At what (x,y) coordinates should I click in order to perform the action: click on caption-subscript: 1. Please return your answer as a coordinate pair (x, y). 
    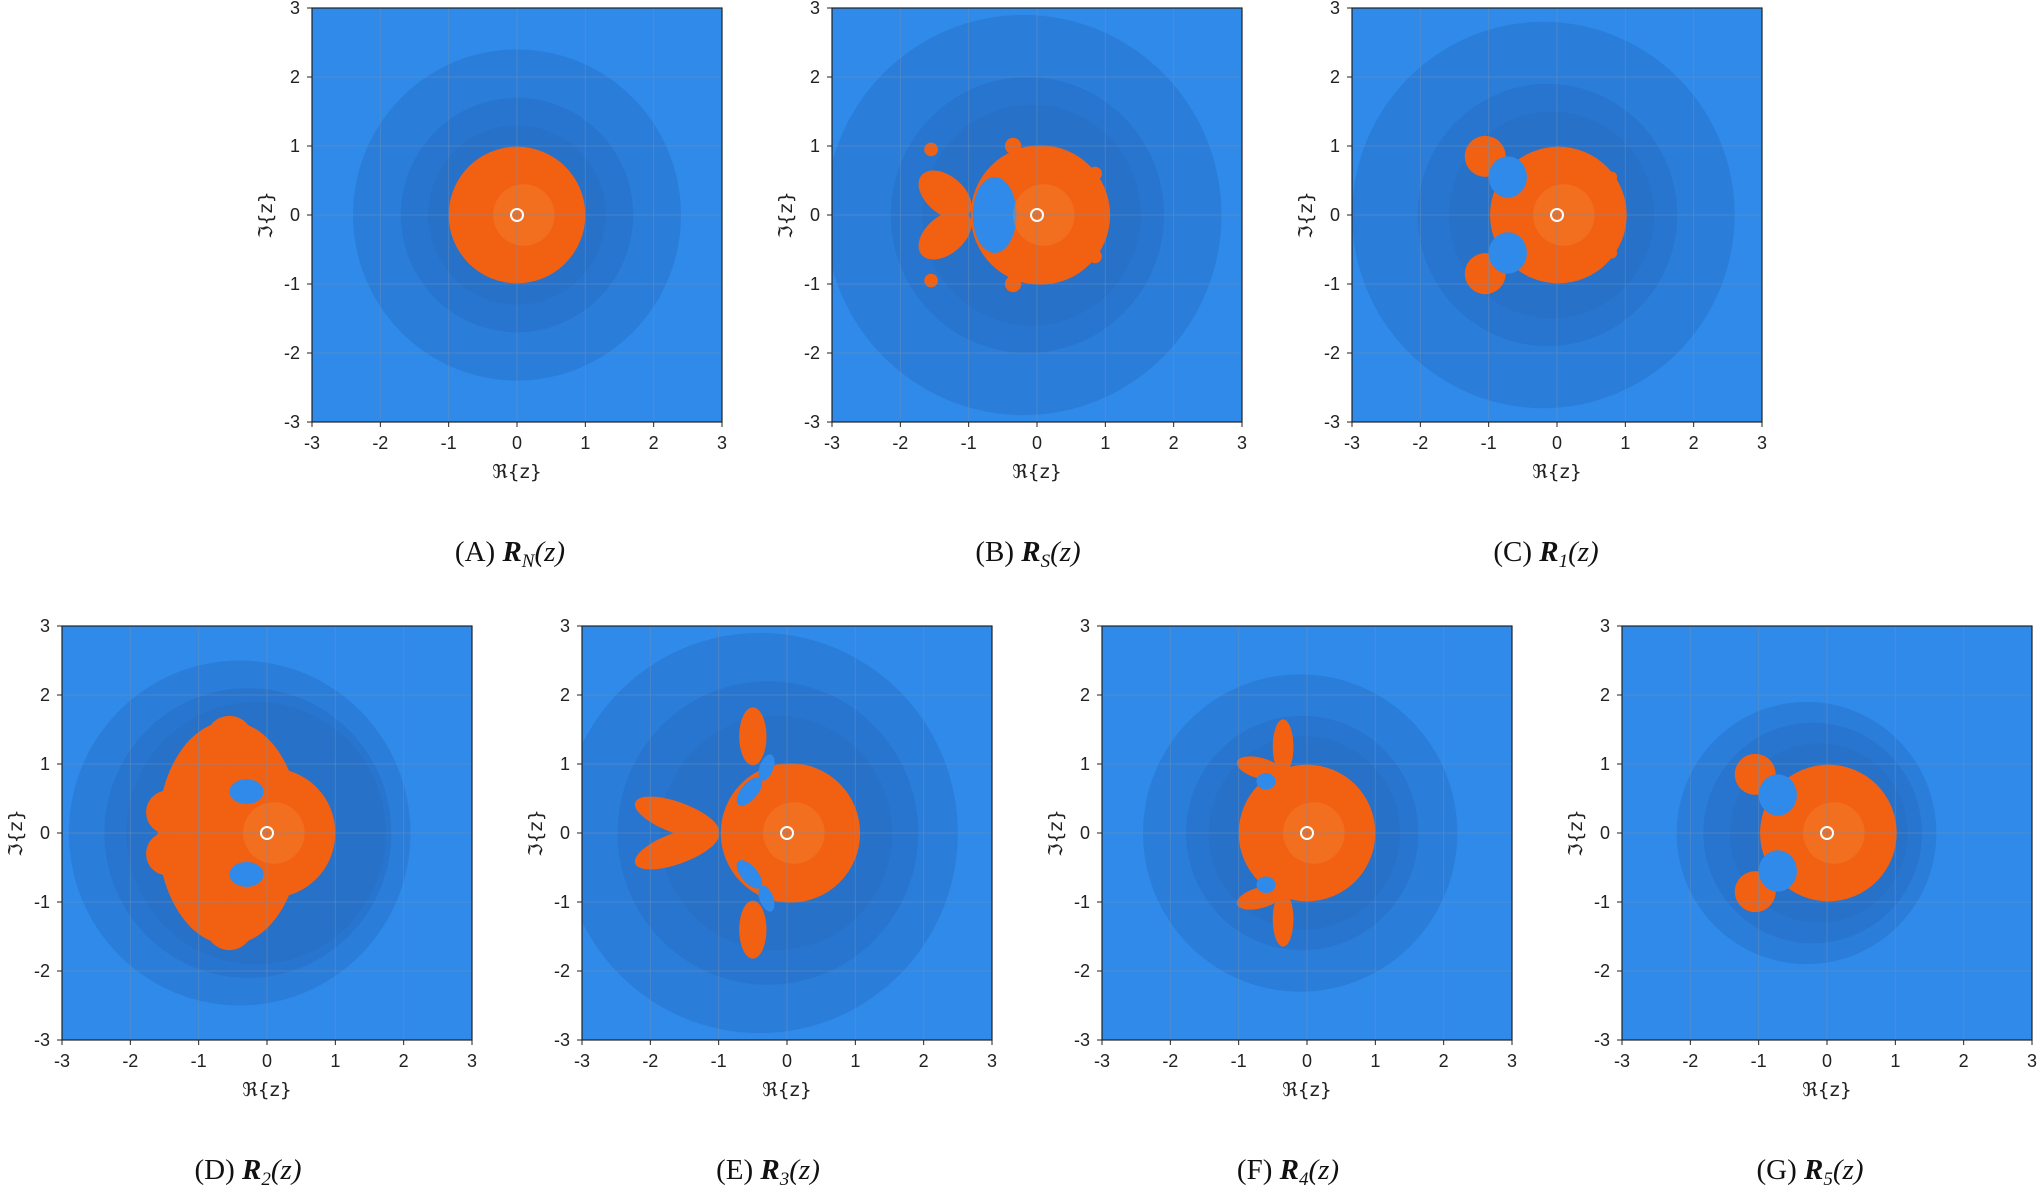
    Looking at the image, I should click on (1563, 561).